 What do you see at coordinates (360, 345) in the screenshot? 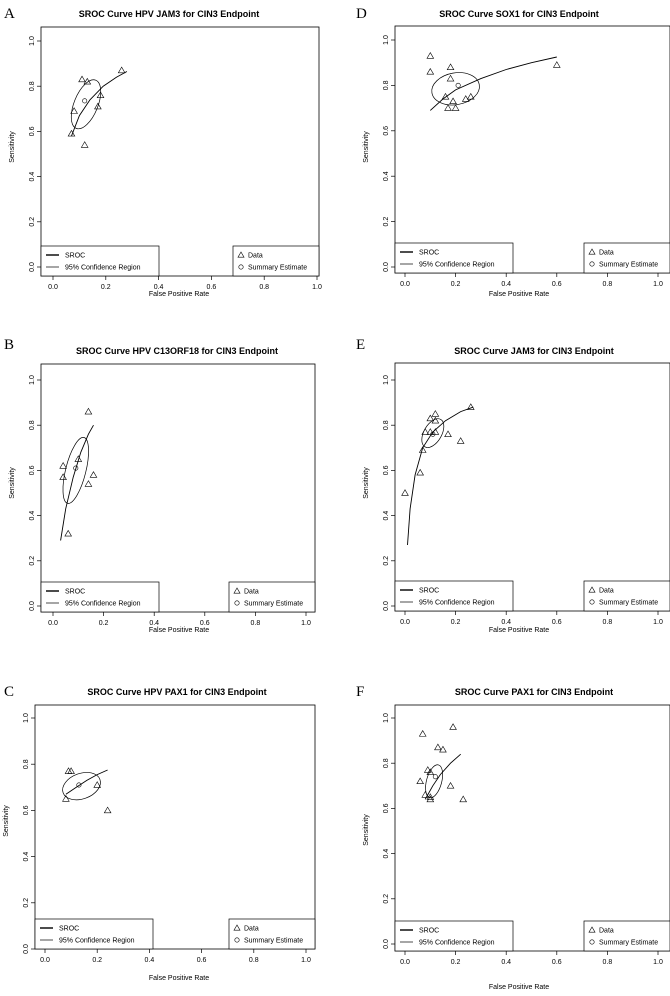
I see `panel-letter: E` at bounding box center [360, 345].